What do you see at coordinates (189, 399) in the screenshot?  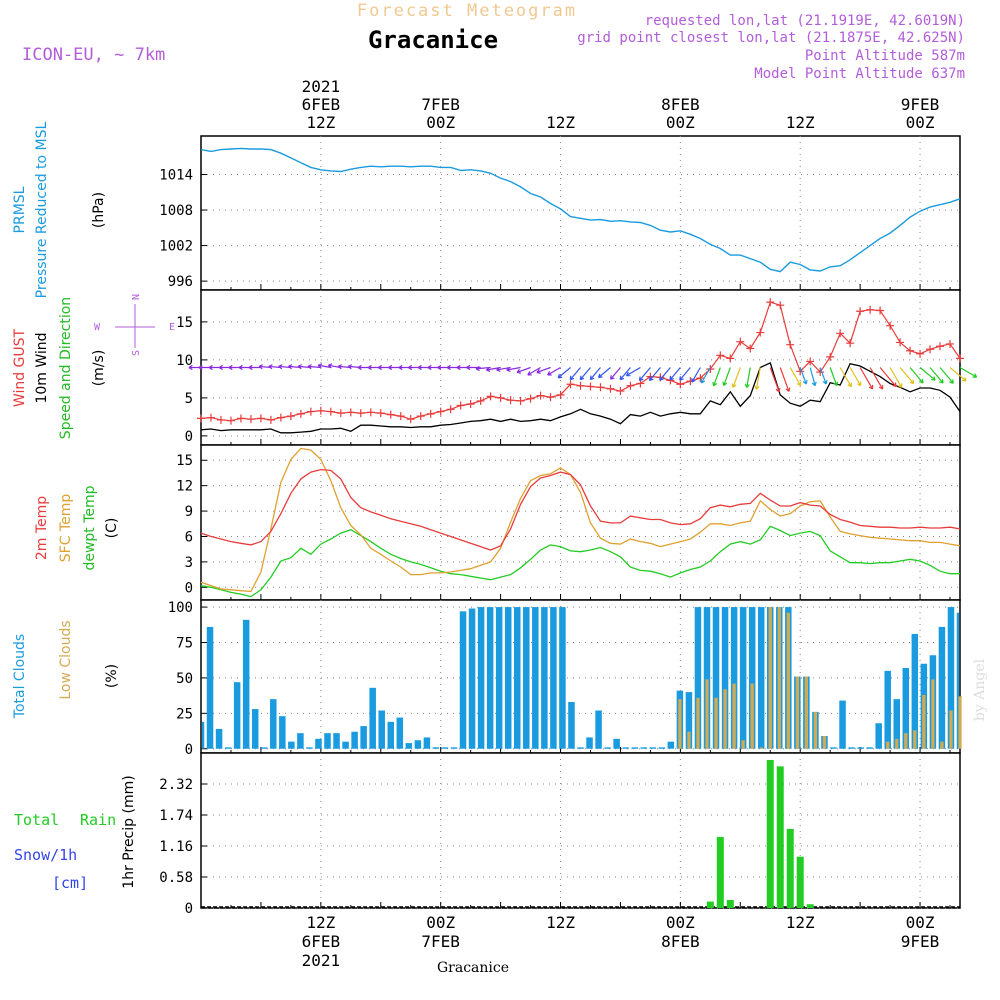 I see `wind-ytick-label: 5` at bounding box center [189, 399].